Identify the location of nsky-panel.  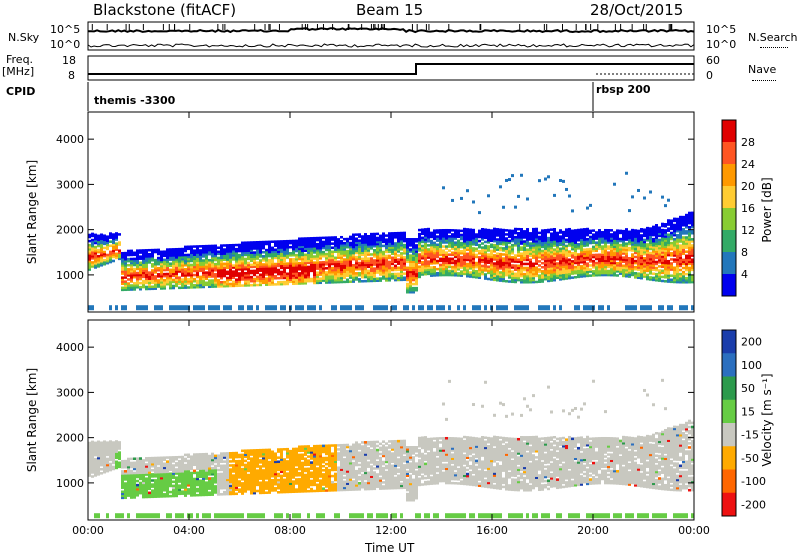
(391, 36).